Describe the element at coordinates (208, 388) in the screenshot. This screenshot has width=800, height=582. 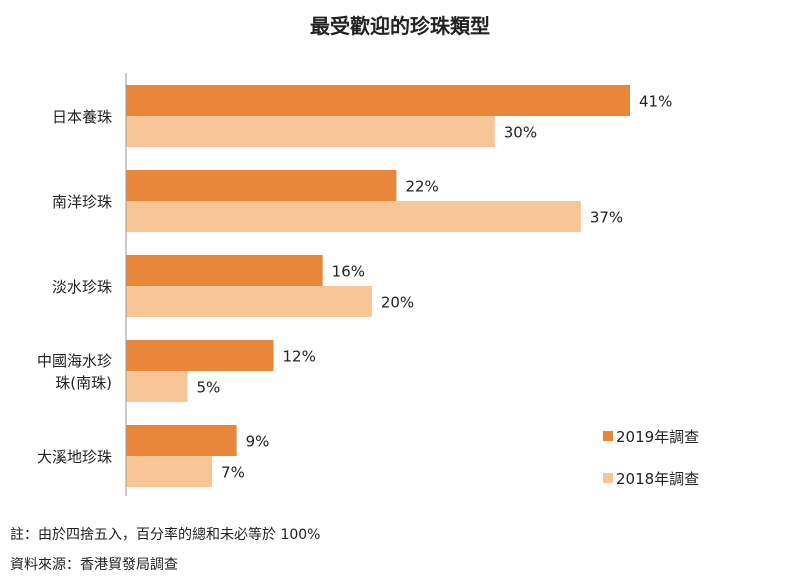
I see `data-label: 5%` at that location.